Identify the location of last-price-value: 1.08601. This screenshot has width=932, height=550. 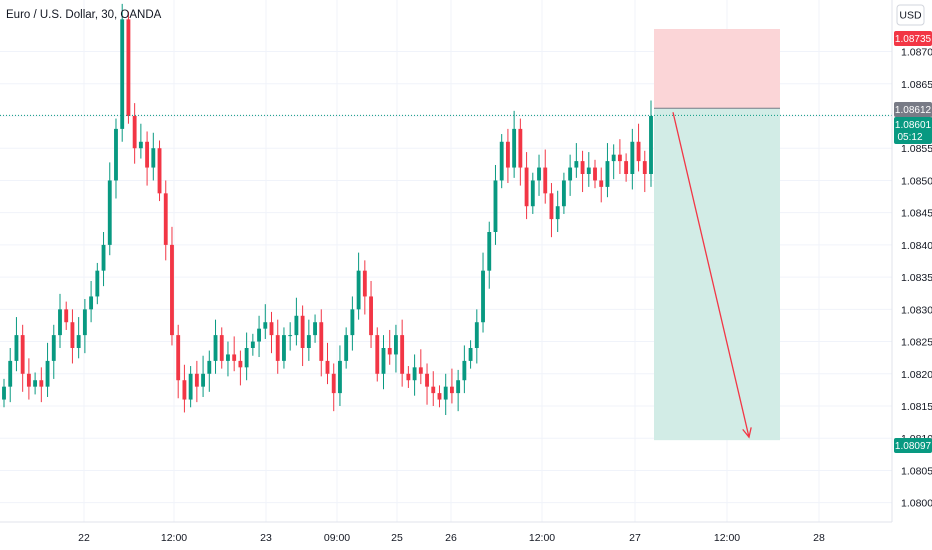
(913, 125).